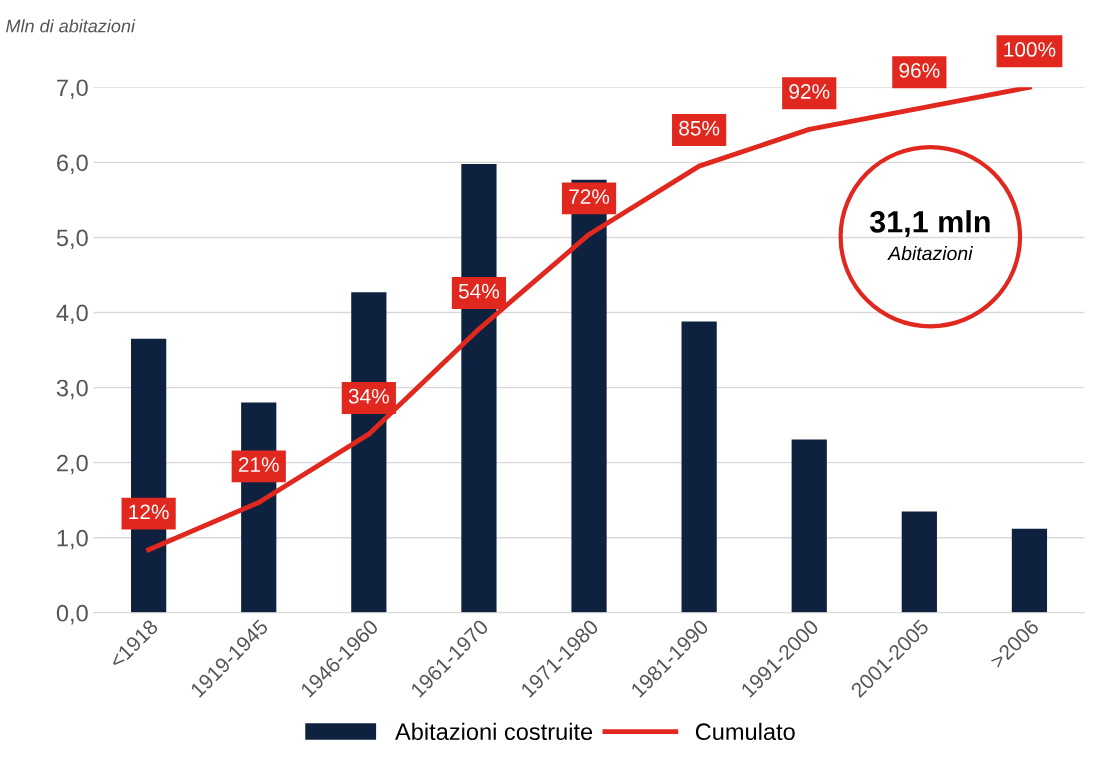 The height and width of the screenshot is (766, 1101). What do you see at coordinates (494, 731) in the screenshot?
I see `legend-label: Abitazioni costruite` at bounding box center [494, 731].